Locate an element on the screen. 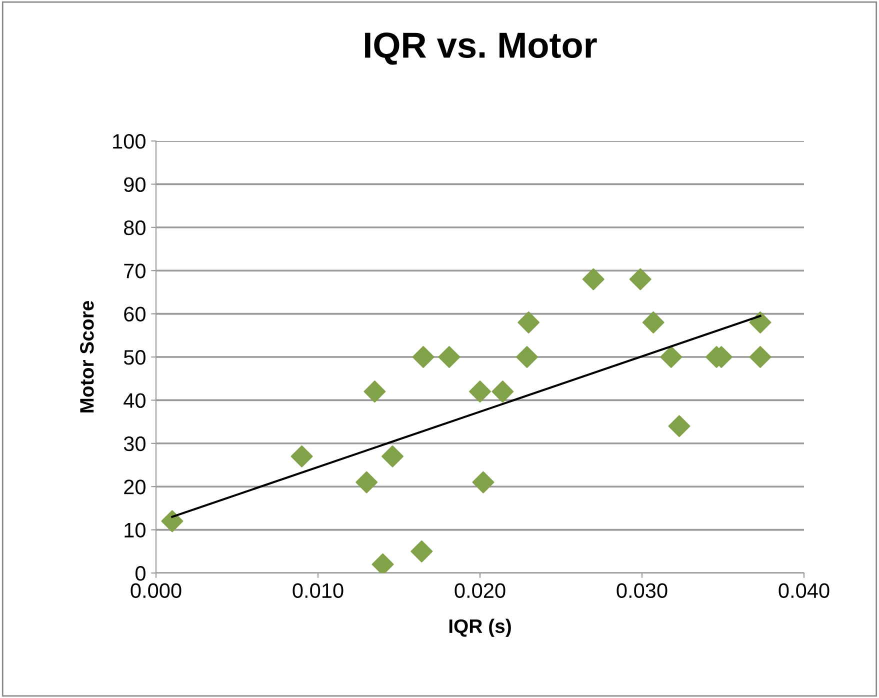 Image resolution: width=879 pixels, height=698 pixels. y-tick-label: 90 is located at coordinates (135, 184).